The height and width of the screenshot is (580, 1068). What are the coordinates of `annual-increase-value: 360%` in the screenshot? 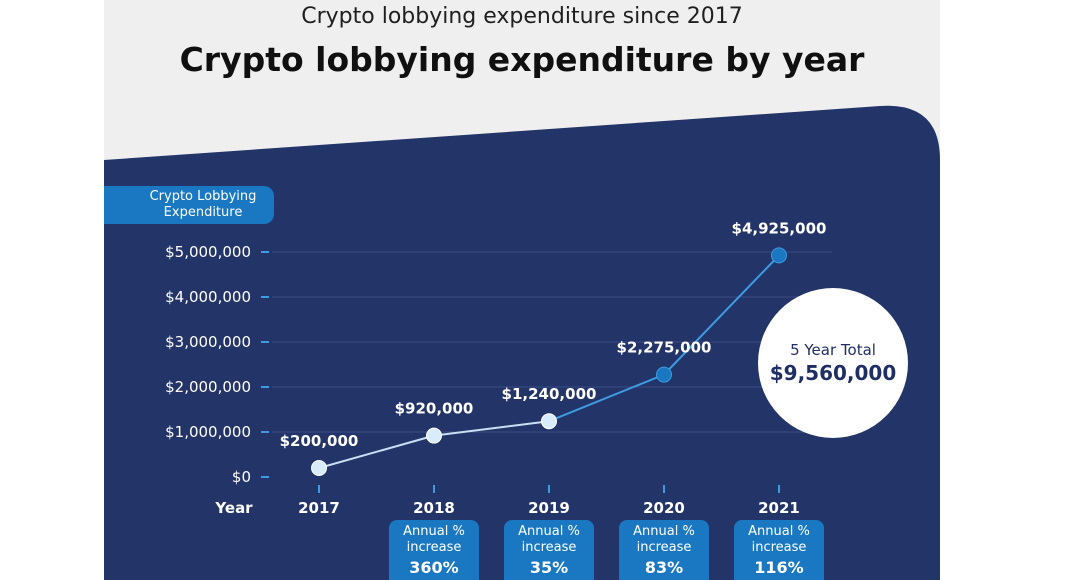 It's located at (434, 567).